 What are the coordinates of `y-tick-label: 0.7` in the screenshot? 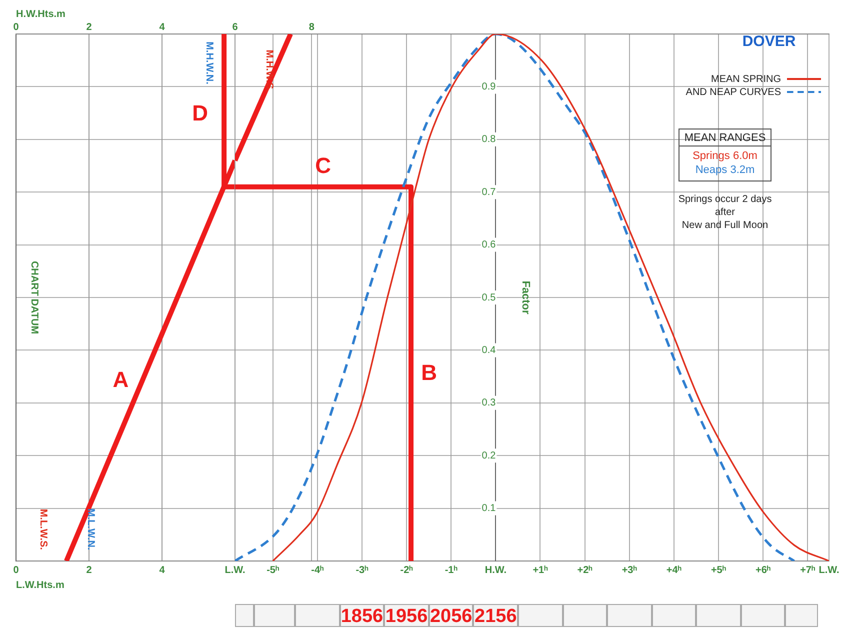 It's located at (489, 192).